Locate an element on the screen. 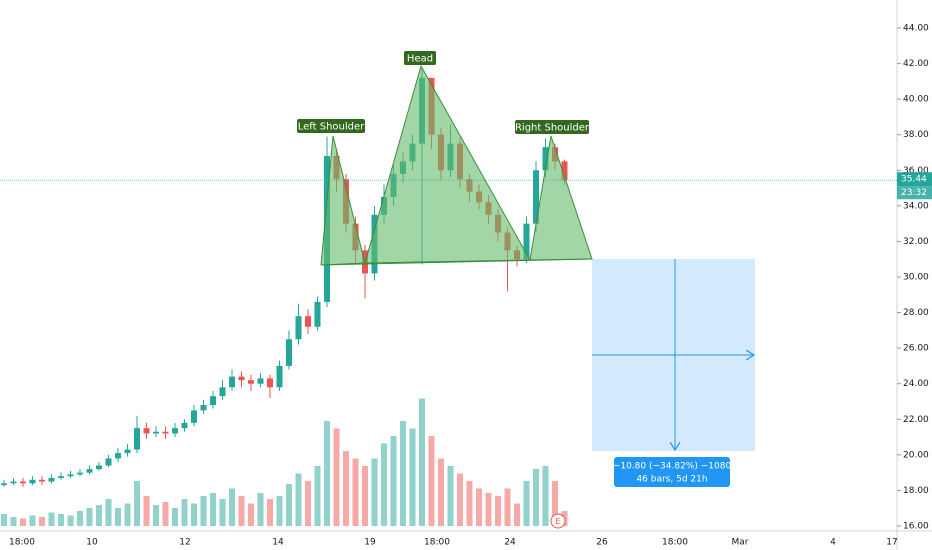 The image size is (932, 550). earnings-label: E is located at coordinates (557, 521).